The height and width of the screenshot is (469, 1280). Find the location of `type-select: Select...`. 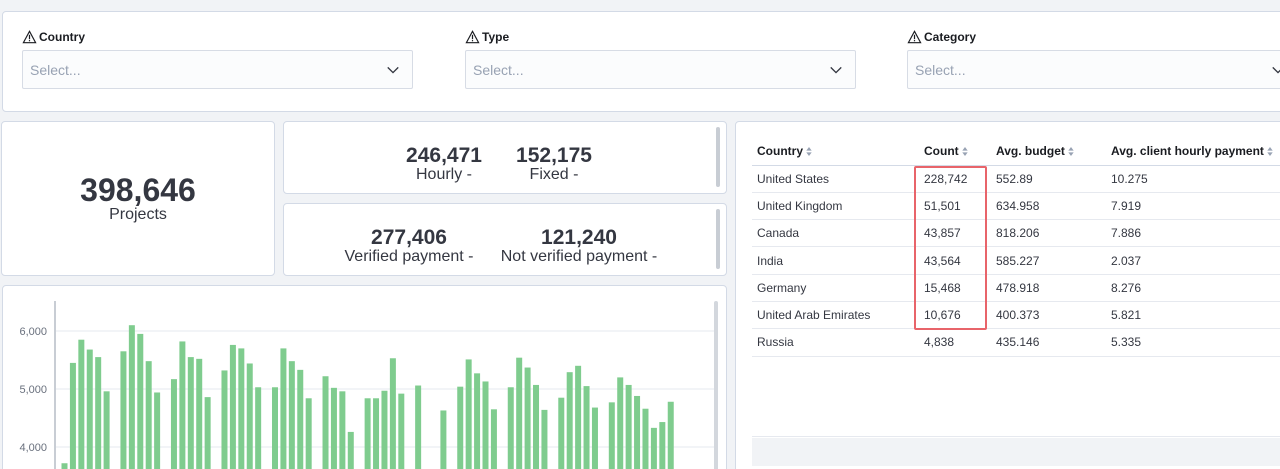

type-select: Select... is located at coordinates (660, 69).